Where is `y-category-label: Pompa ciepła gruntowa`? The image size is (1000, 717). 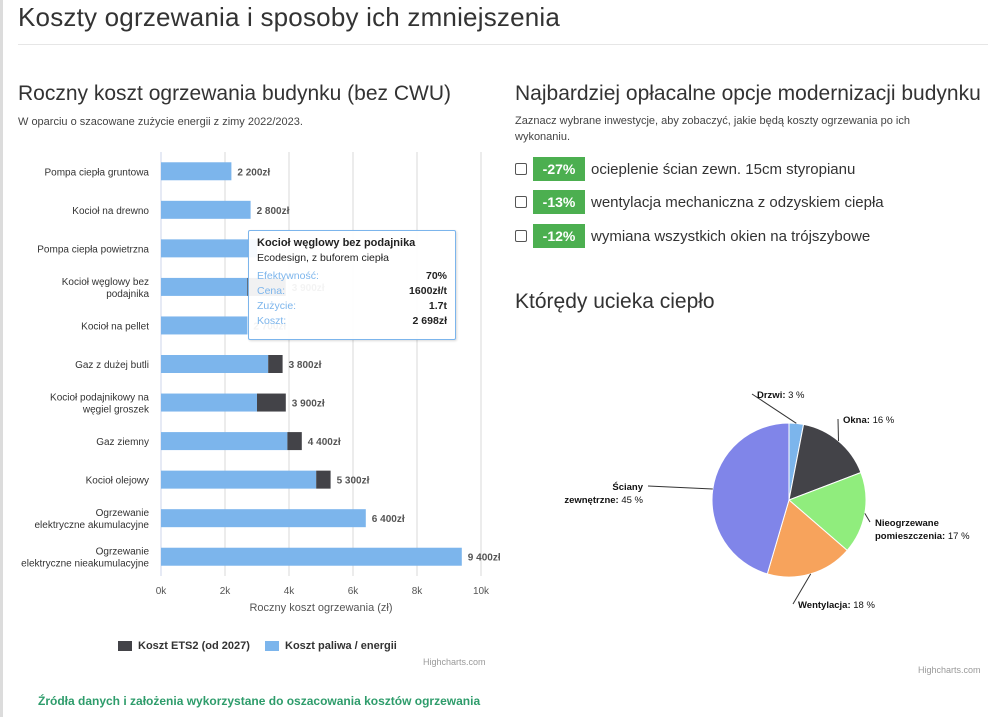 y-category-label: Pompa ciepła gruntowa is located at coordinates (96, 172).